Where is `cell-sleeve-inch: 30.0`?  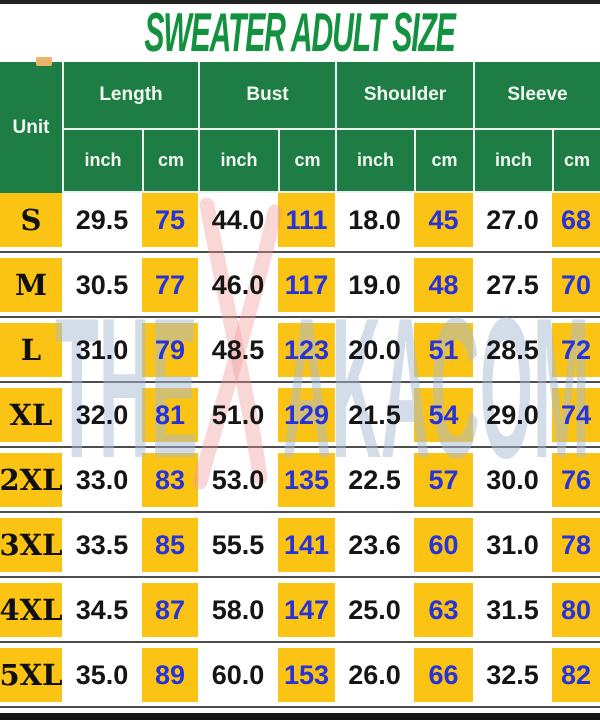
cell-sleeve-inch: 30.0 is located at coordinates (512, 480).